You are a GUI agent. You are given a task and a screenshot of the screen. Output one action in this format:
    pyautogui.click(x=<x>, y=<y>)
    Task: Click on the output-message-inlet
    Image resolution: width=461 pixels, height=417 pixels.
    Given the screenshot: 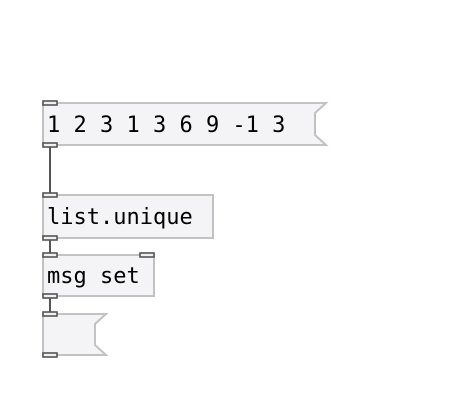 What is the action you would take?
    pyautogui.click(x=50, y=314)
    